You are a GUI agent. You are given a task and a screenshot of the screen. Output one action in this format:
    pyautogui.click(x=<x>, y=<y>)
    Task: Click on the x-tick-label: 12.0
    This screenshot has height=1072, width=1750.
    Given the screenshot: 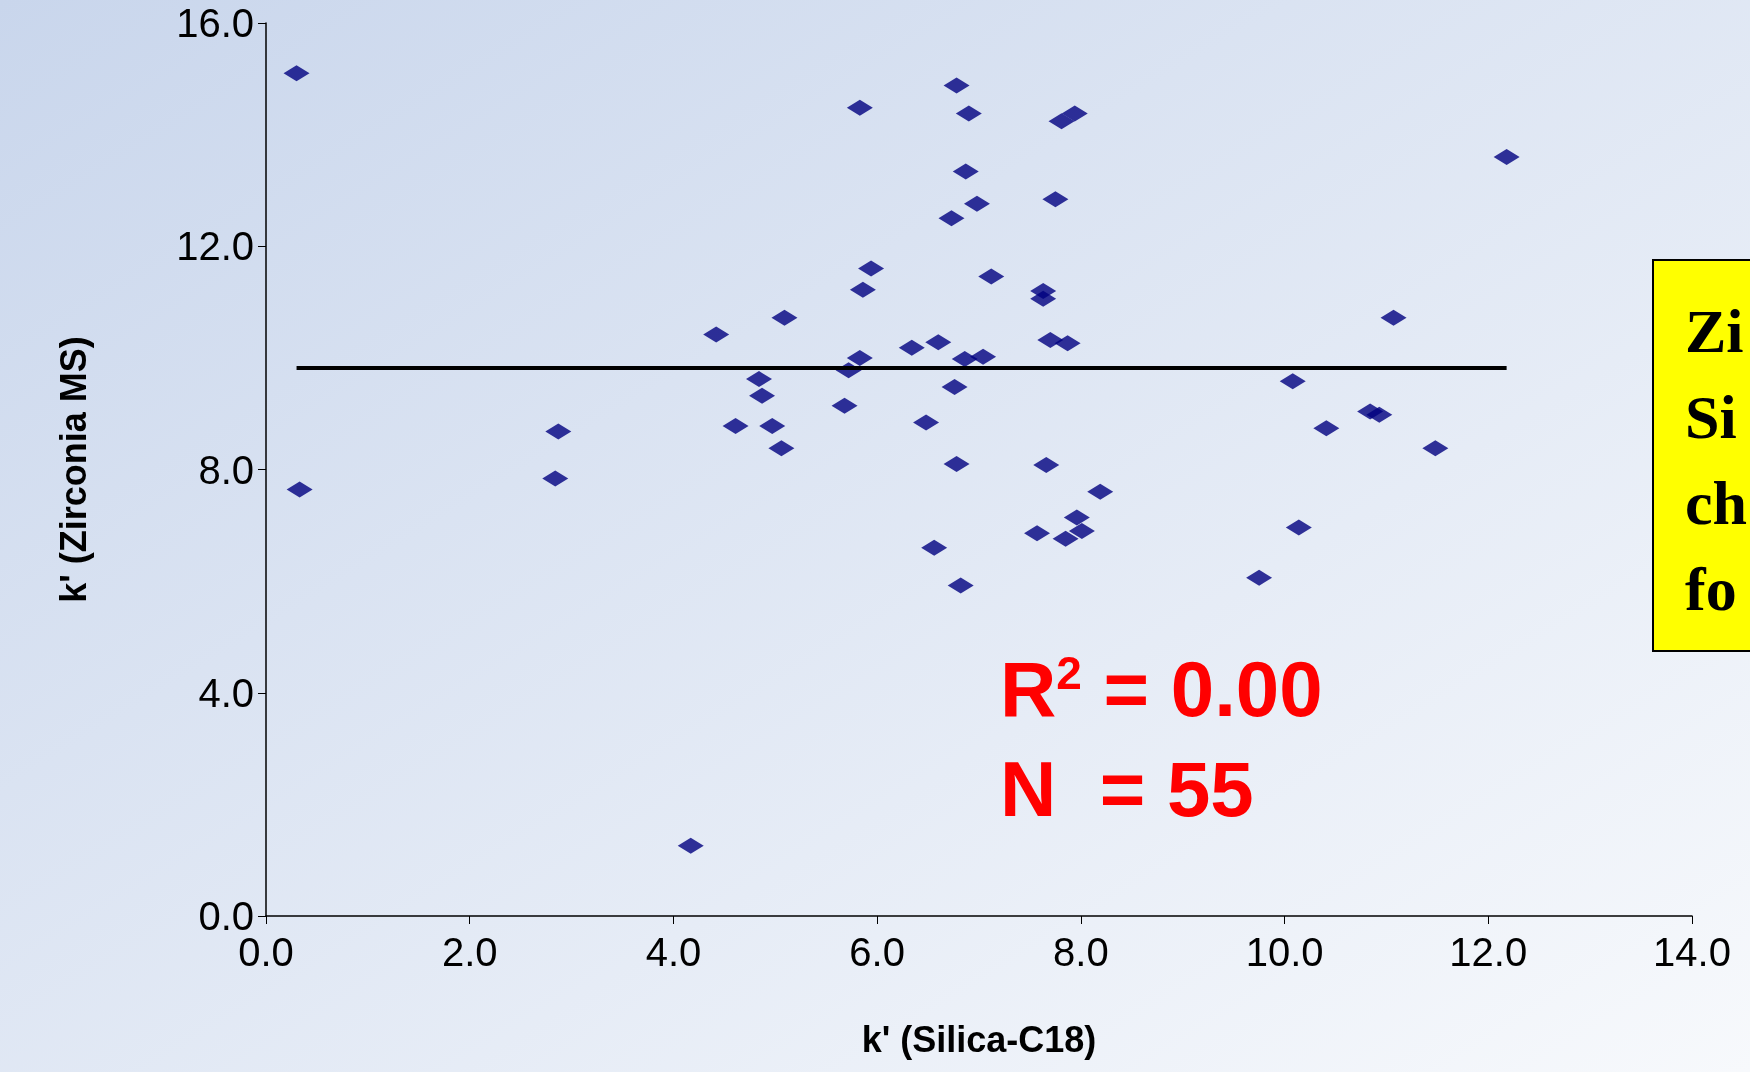 What is the action you would take?
    pyautogui.click(x=1488, y=952)
    